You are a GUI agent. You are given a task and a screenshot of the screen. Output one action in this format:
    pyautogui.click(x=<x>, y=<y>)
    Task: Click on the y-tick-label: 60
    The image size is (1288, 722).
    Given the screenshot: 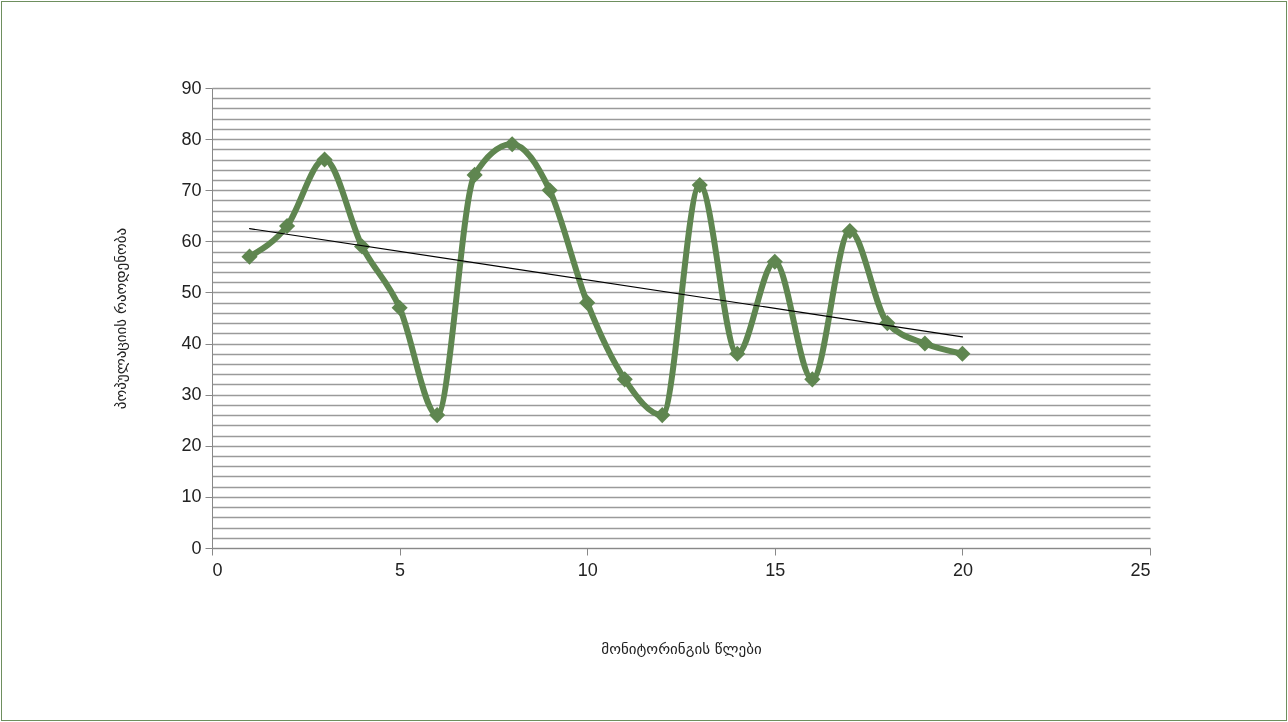 What is the action you would take?
    pyautogui.click(x=191, y=240)
    